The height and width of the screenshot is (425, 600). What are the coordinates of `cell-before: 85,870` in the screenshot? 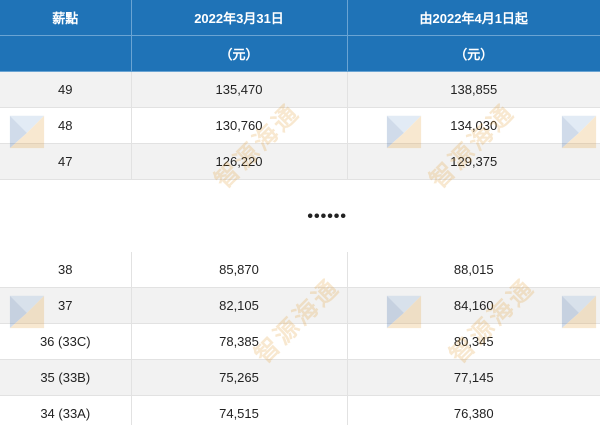 It's located at (239, 270).